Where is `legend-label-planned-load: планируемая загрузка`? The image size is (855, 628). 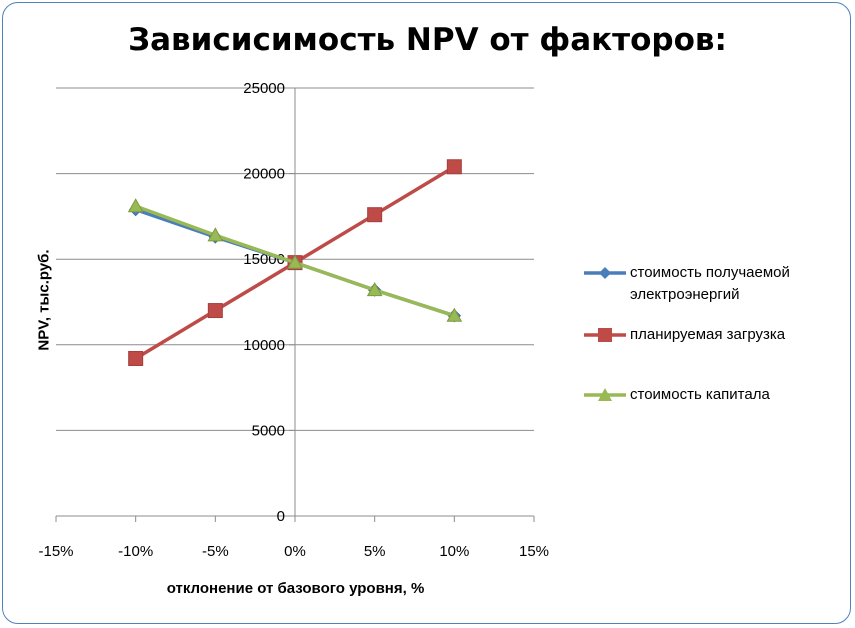 legend-label-planned-load: планируемая загрузка is located at coordinates (706, 335).